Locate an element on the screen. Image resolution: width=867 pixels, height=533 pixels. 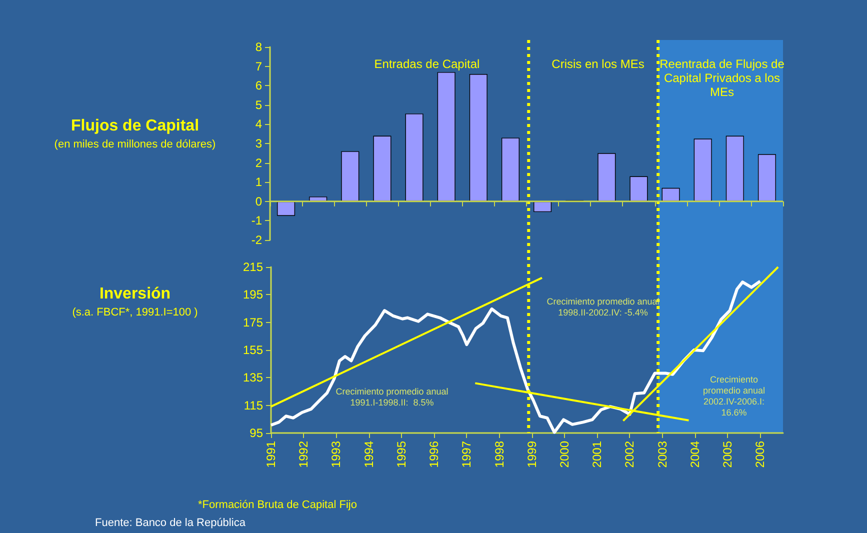
y-tick-label: 2 is located at coordinates (258, 163).